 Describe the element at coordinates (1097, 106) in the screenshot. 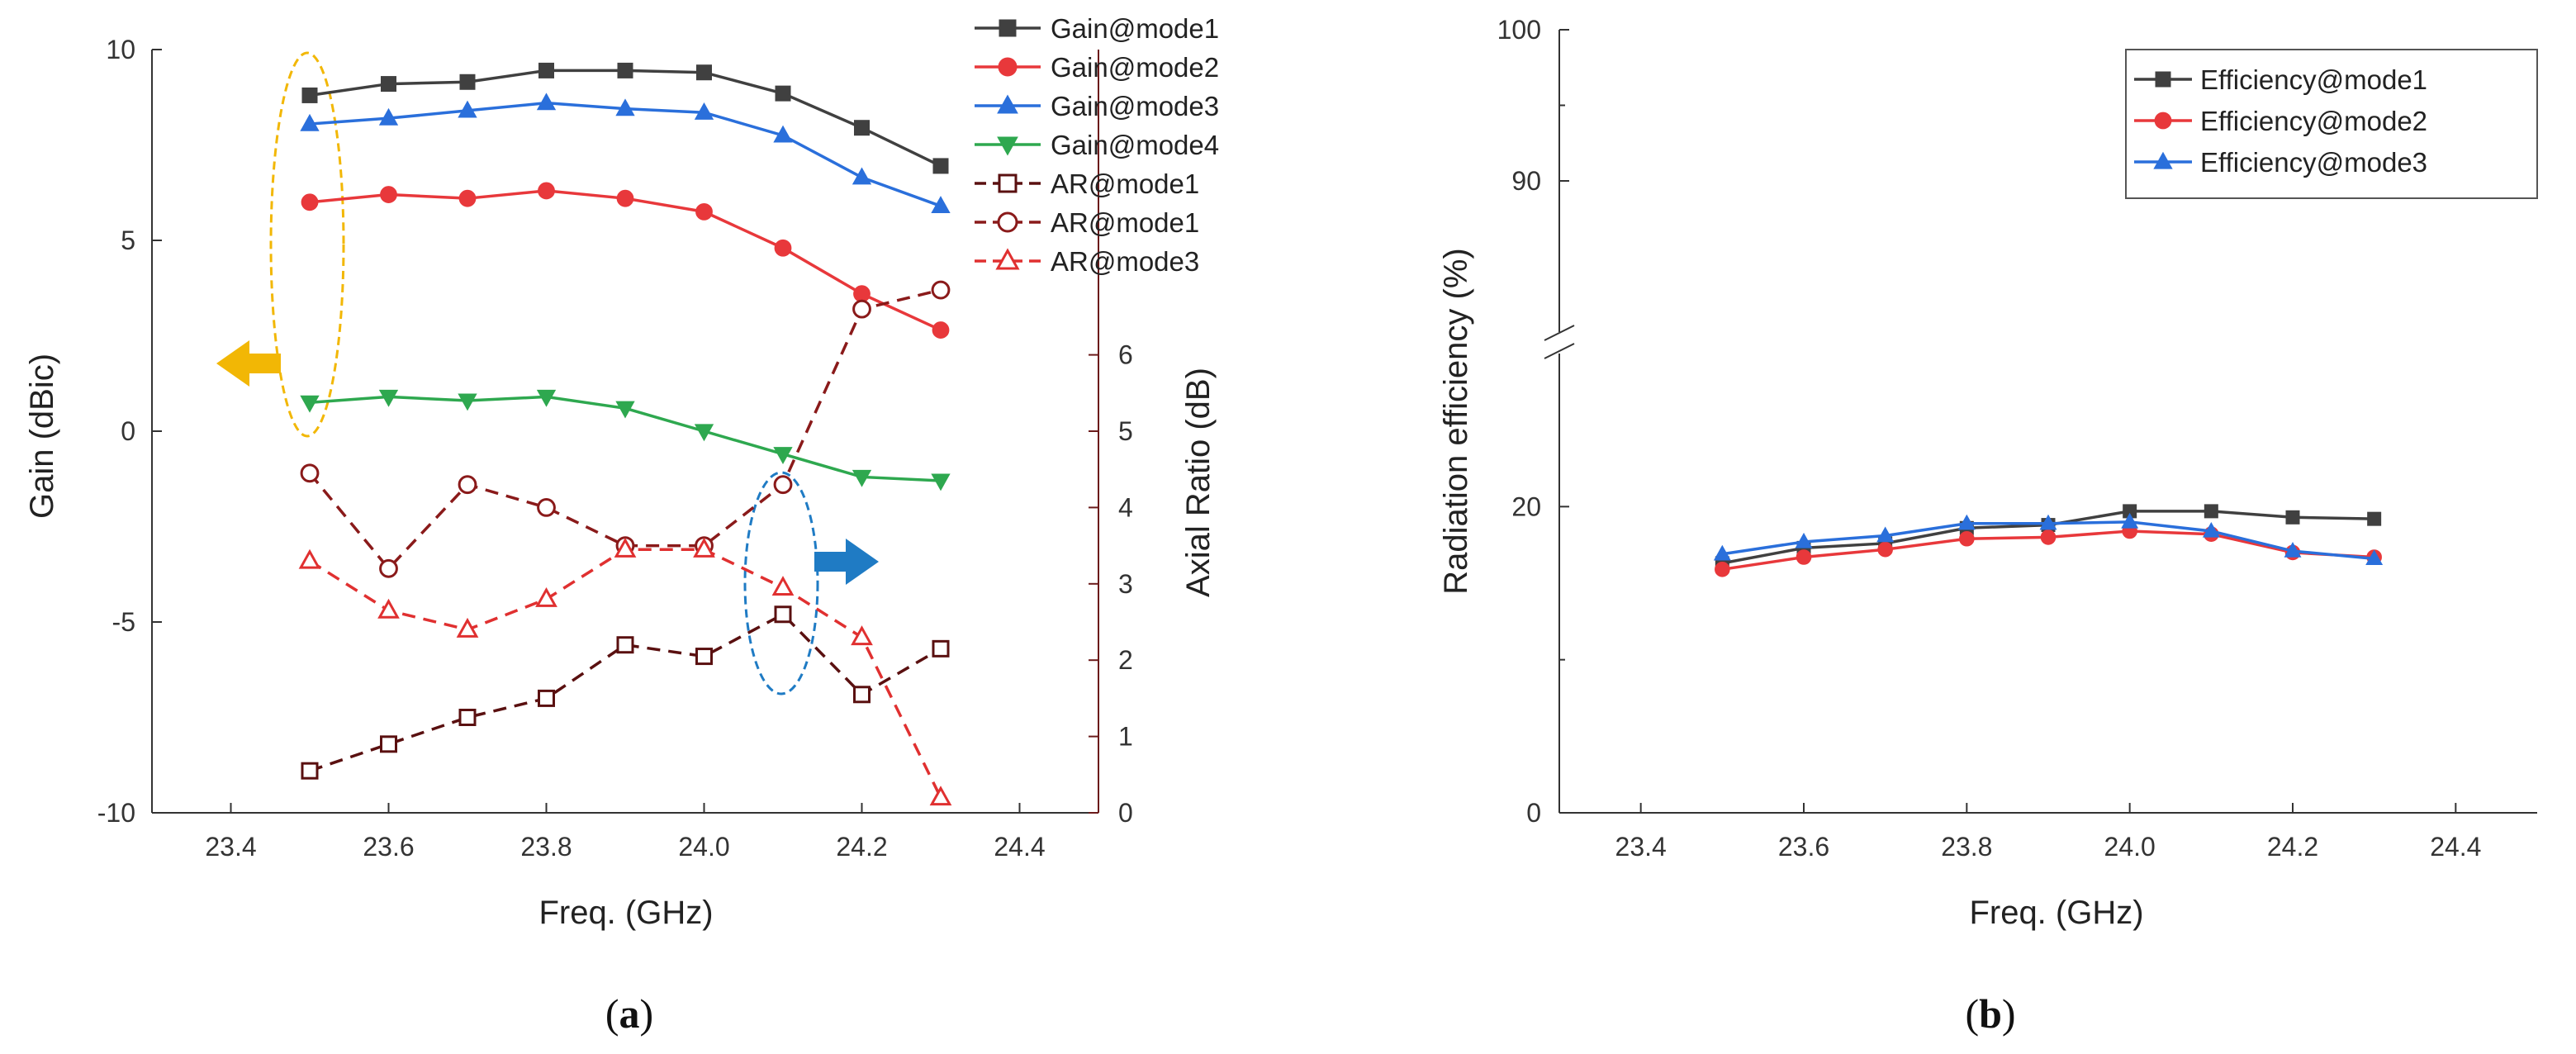

I see `legend-entry-gain-mode3-2: Gain@mode3` at that location.